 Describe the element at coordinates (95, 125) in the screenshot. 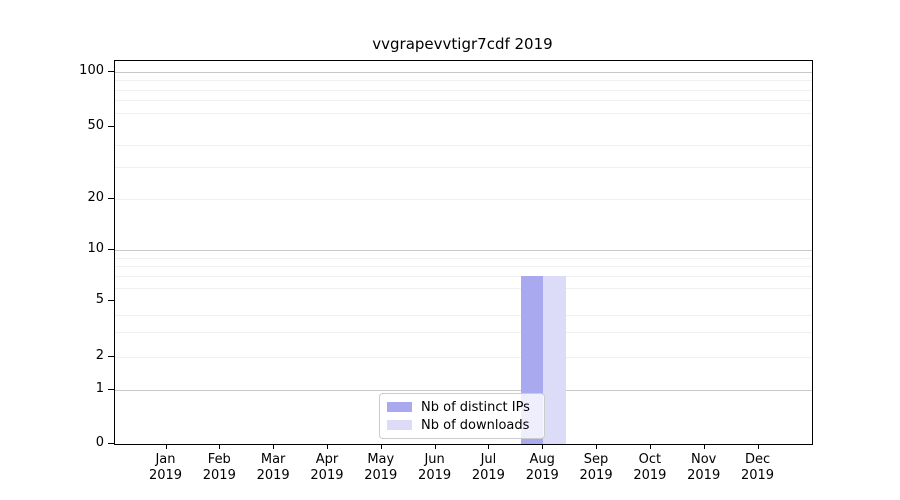

I see `y-tick-label-50: 50` at that location.